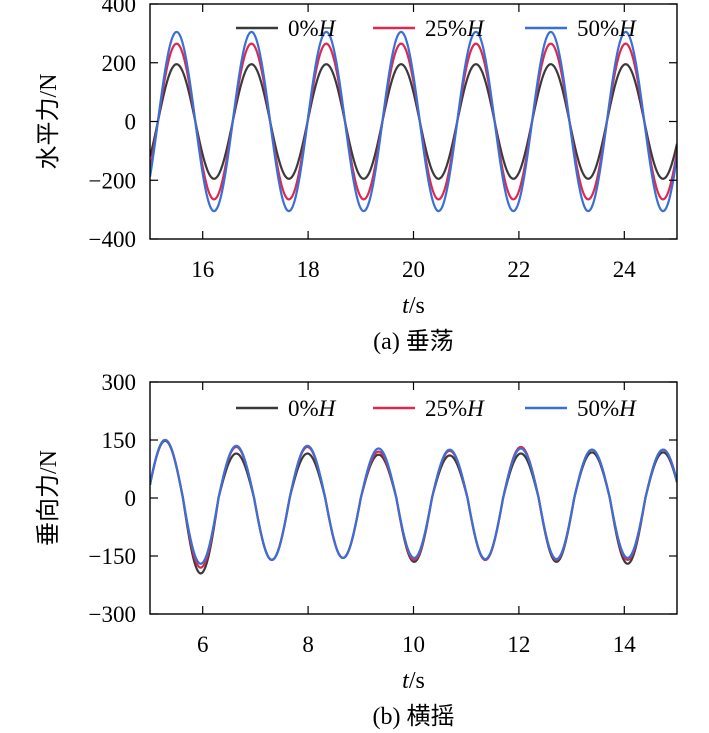 This screenshot has width=709, height=733. Describe the element at coordinates (518, 644) in the screenshot. I see `x-tick-label: 12` at that location.